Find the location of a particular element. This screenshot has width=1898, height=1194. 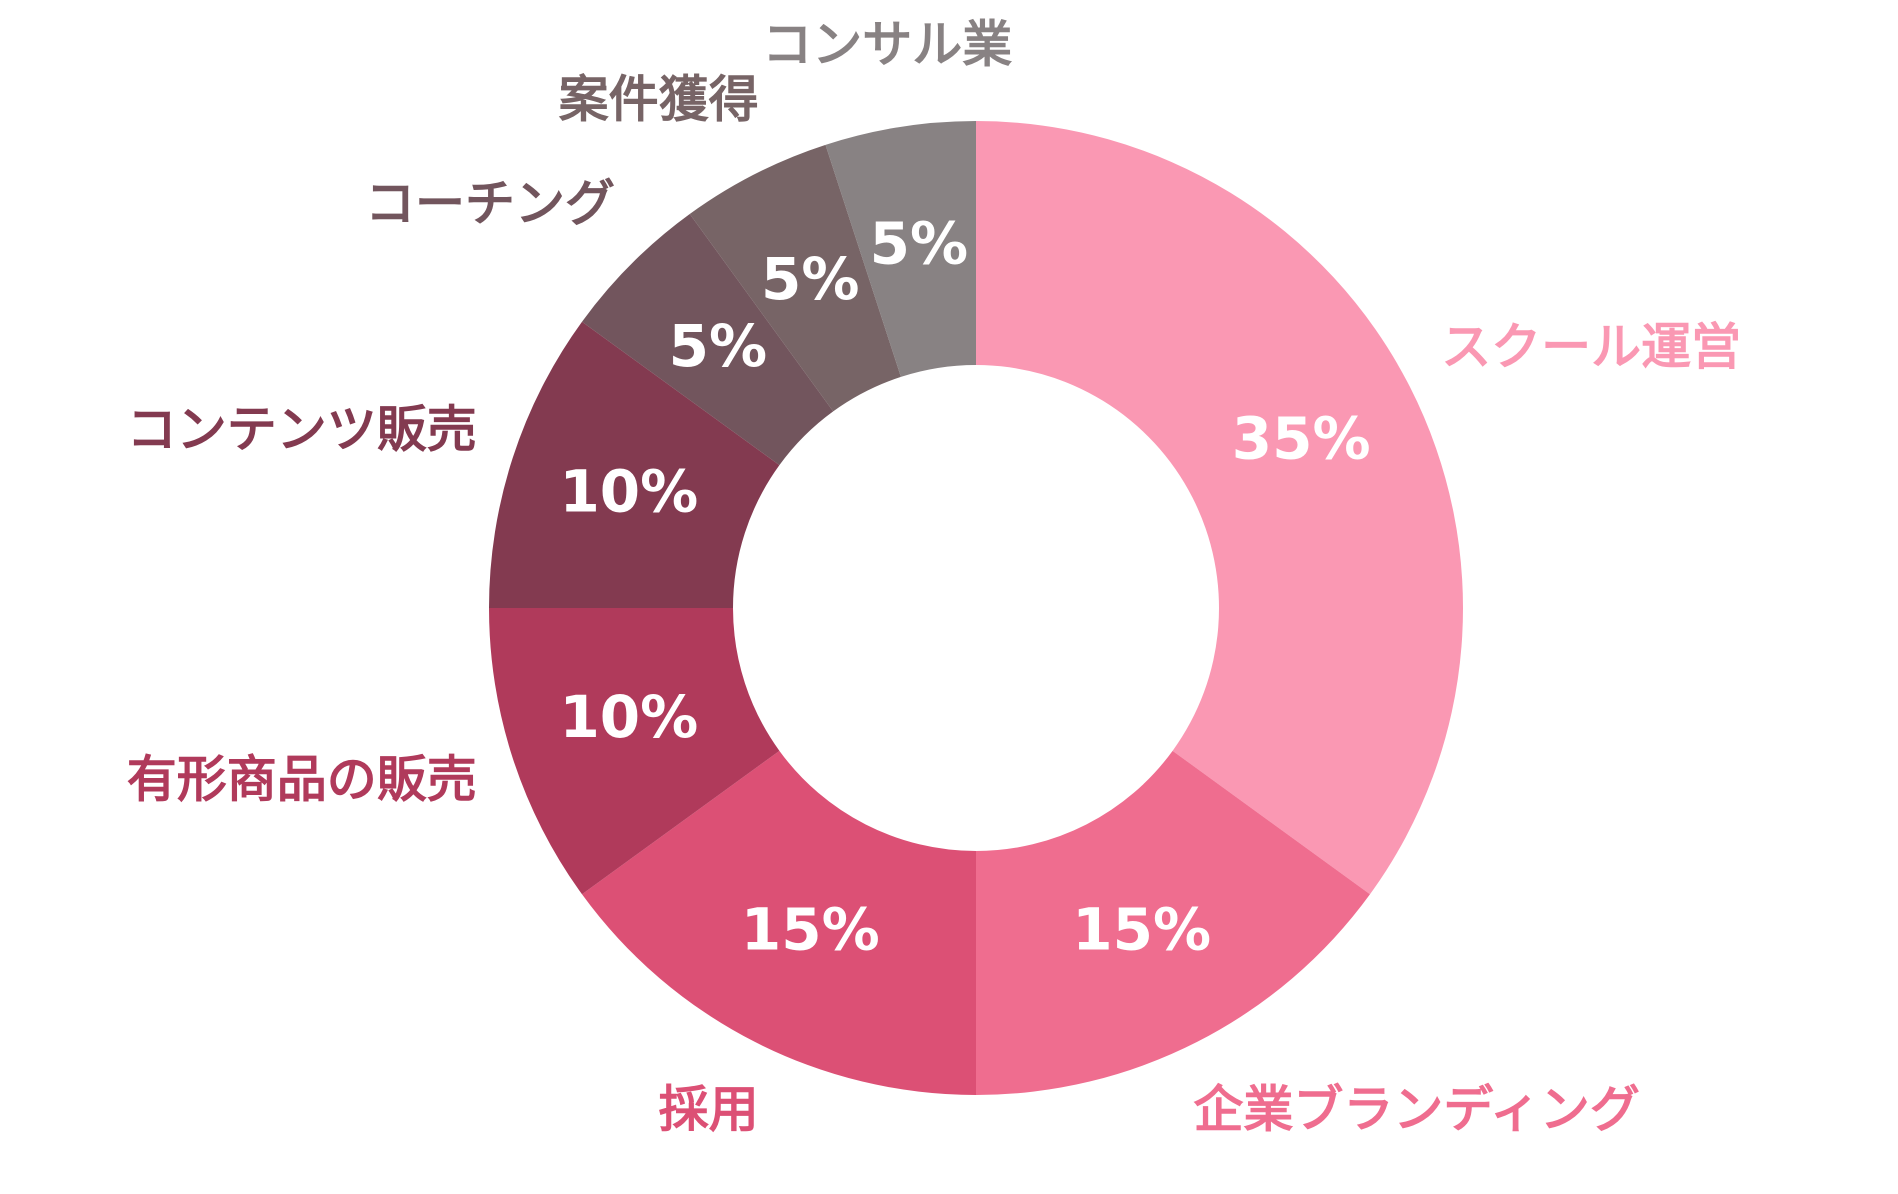

category-label: コンテンツ販売 is located at coordinates (302, 429).